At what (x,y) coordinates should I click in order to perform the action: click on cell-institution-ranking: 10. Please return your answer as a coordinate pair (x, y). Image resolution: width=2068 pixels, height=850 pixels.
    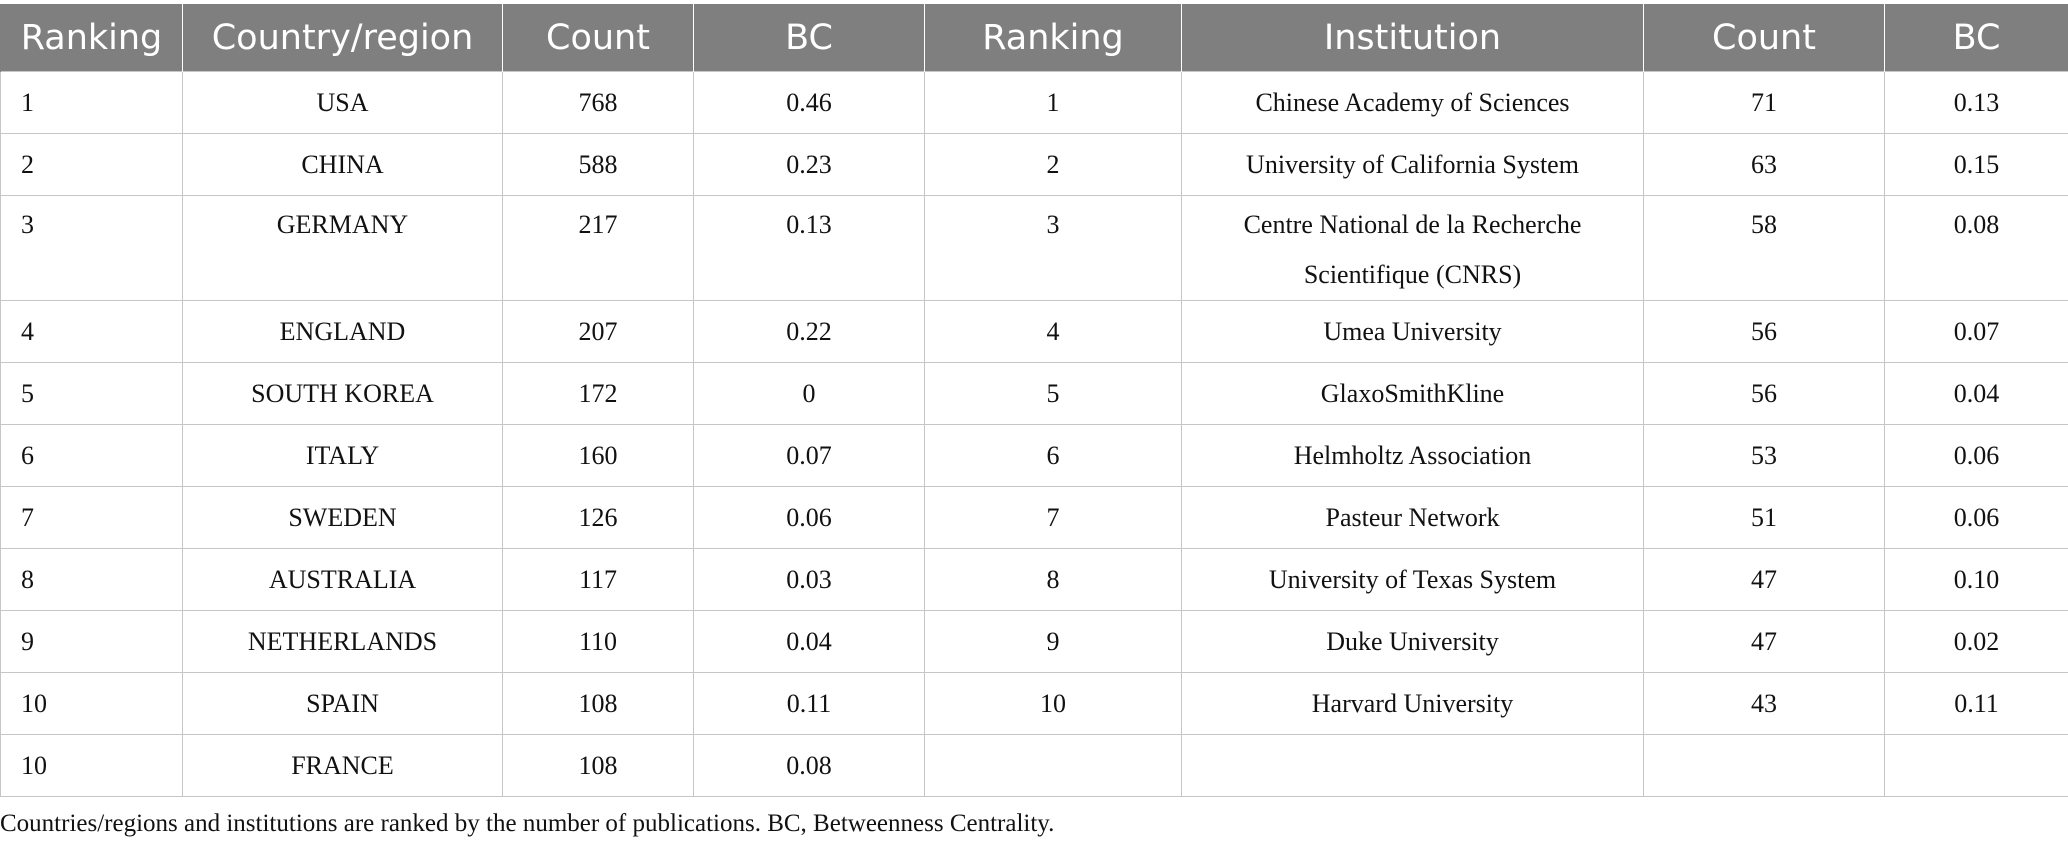
    Looking at the image, I should click on (1053, 703).